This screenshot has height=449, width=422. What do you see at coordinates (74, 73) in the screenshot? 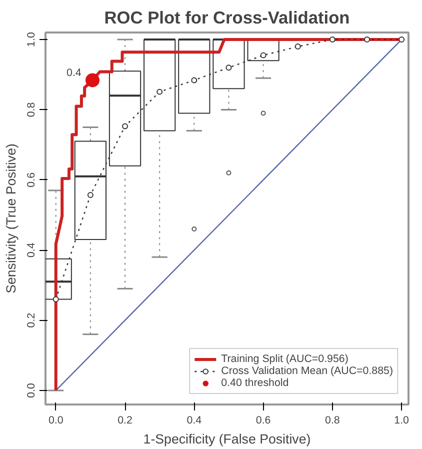
I see `annotation: 0.4` at bounding box center [74, 73].